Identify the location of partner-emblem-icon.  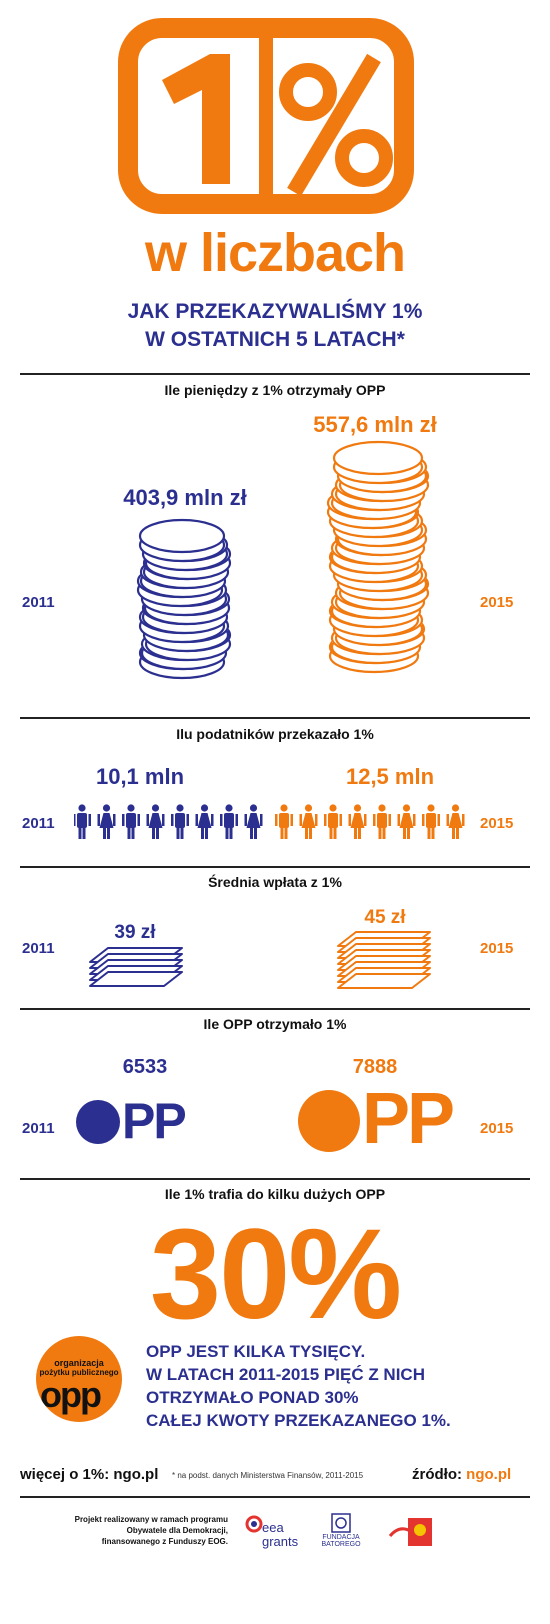
(410, 1532).